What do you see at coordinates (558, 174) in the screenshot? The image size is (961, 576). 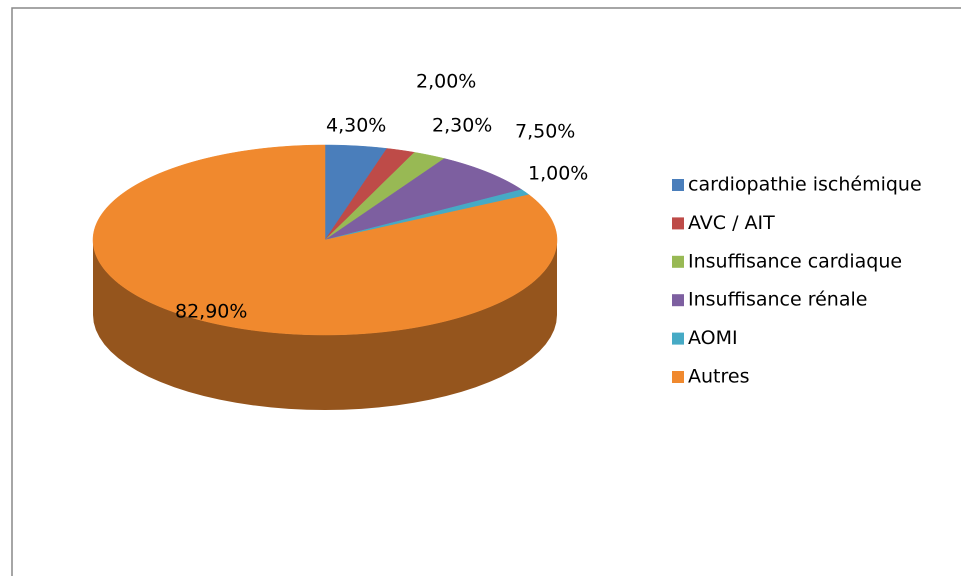 I see `data-label: 1,00%` at bounding box center [558, 174].